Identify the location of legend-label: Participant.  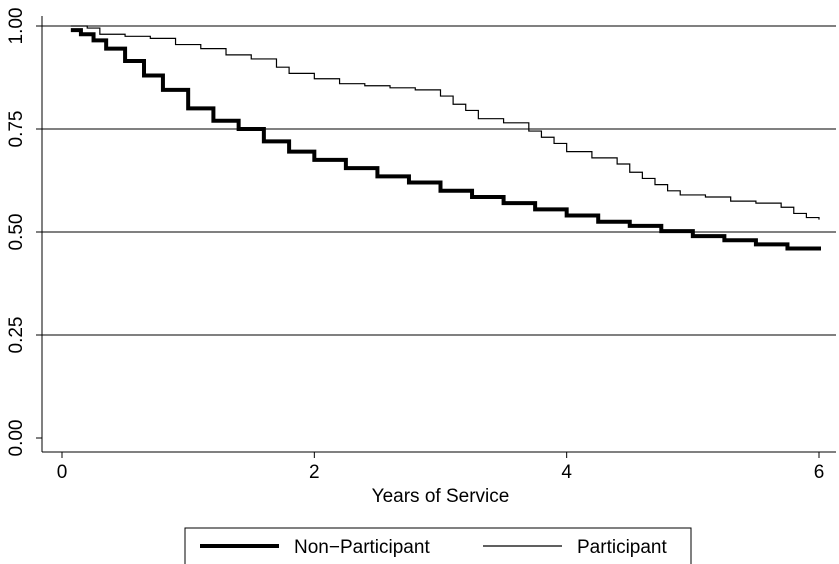
(622, 547).